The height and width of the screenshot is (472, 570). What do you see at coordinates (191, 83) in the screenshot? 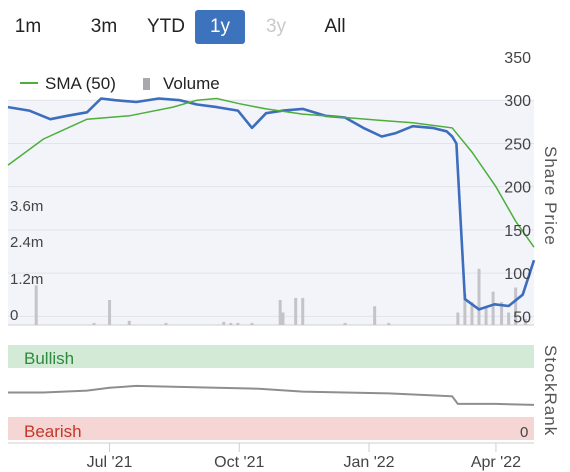
I see `legend-volume-label: Volume` at bounding box center [191, 83].